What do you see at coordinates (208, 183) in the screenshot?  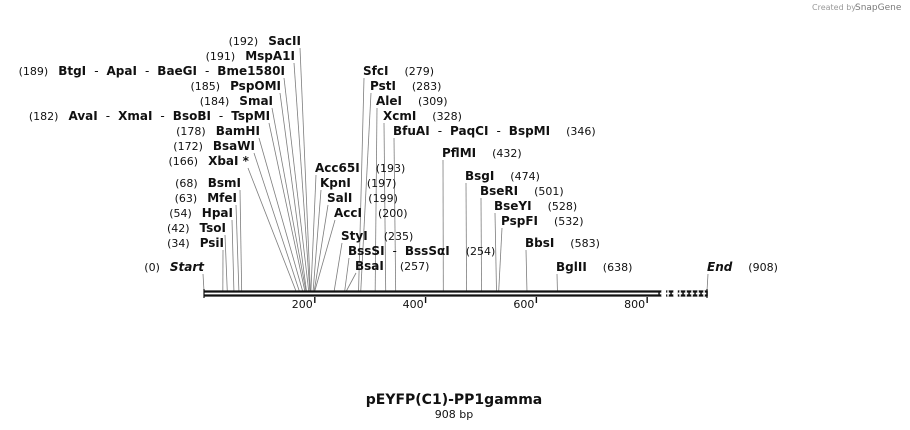 I see `site-bsmi-label: (68) BsmI` at bounding box center [208, 183].